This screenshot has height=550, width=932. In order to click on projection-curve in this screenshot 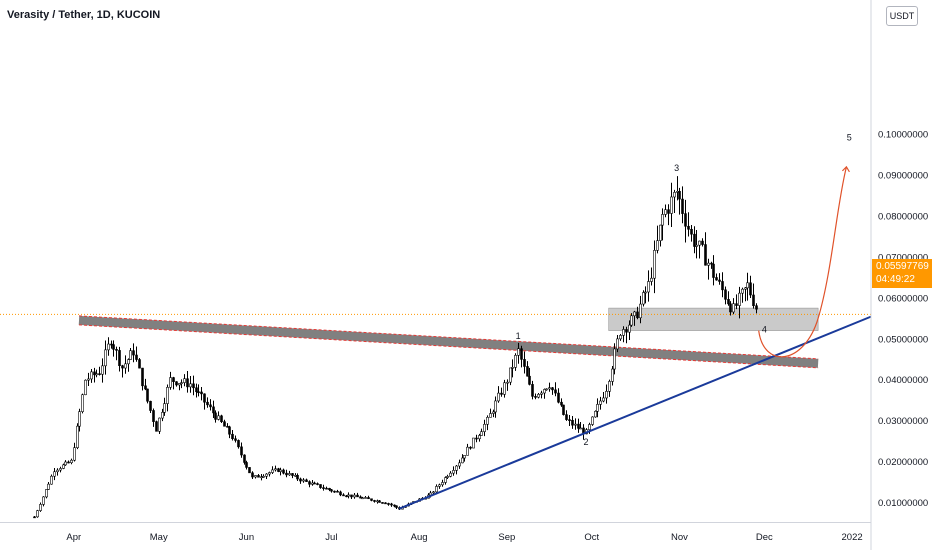, I will do `click(803, 262)`.